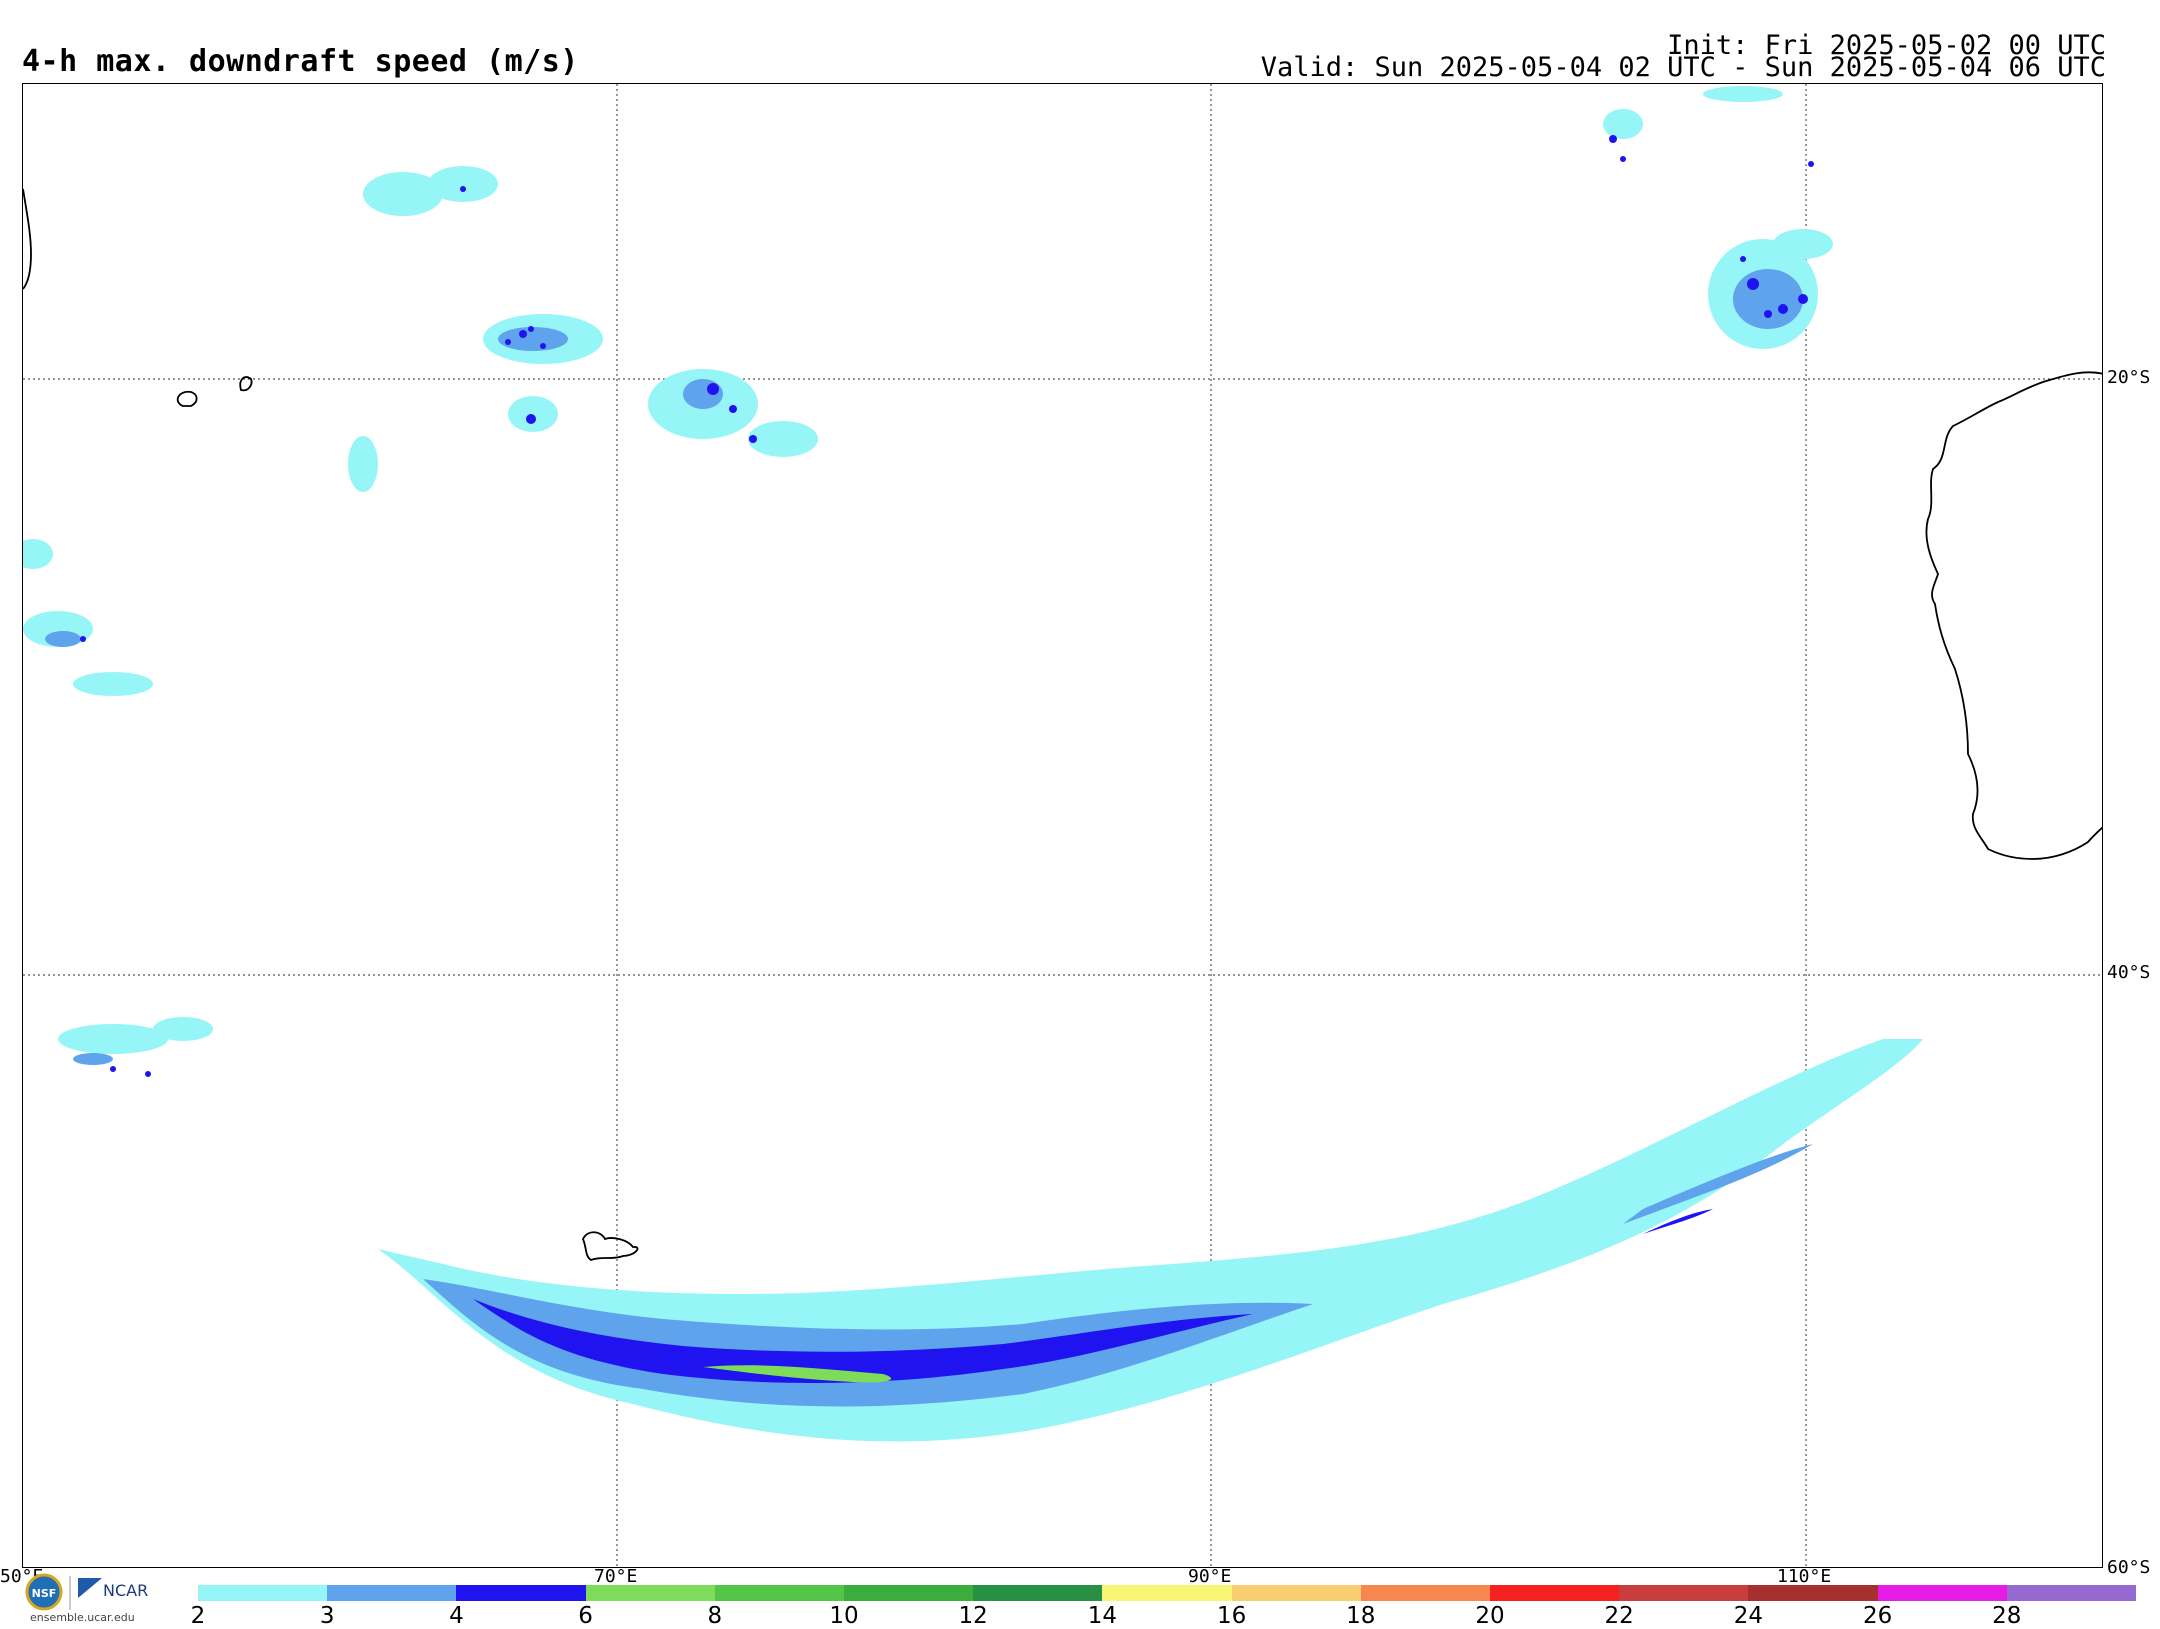  I want to click on madagascar-coast, so click(27, 239).